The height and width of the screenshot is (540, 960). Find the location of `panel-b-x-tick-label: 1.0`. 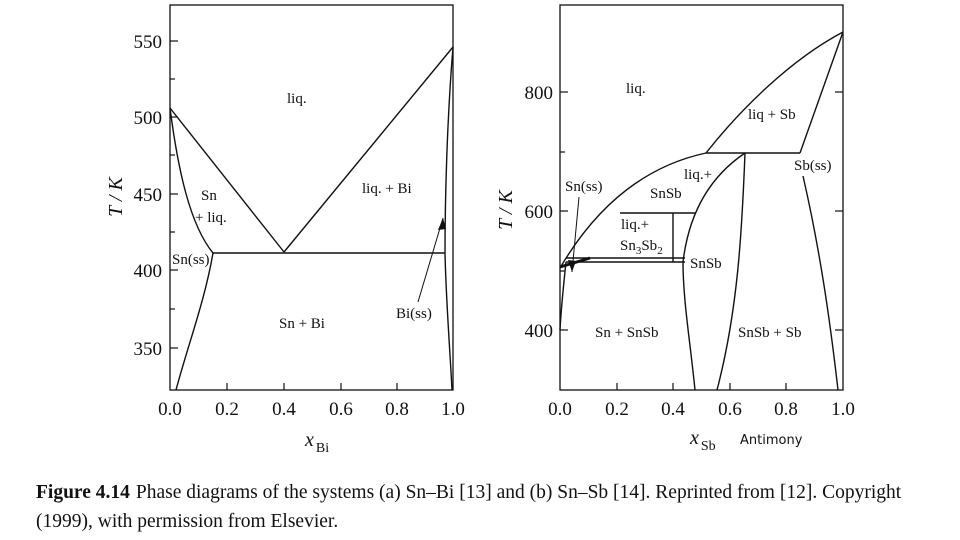

panel-b-x-tick-label: 1.0 is located at coordinates (843, 409).